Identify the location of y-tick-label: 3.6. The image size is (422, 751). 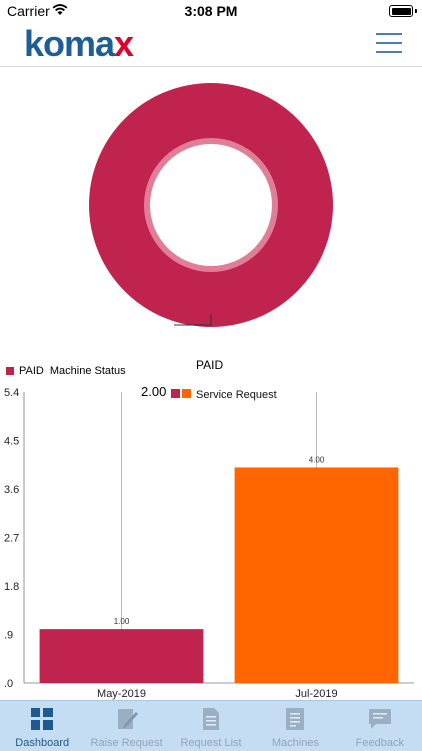
(11, 490).